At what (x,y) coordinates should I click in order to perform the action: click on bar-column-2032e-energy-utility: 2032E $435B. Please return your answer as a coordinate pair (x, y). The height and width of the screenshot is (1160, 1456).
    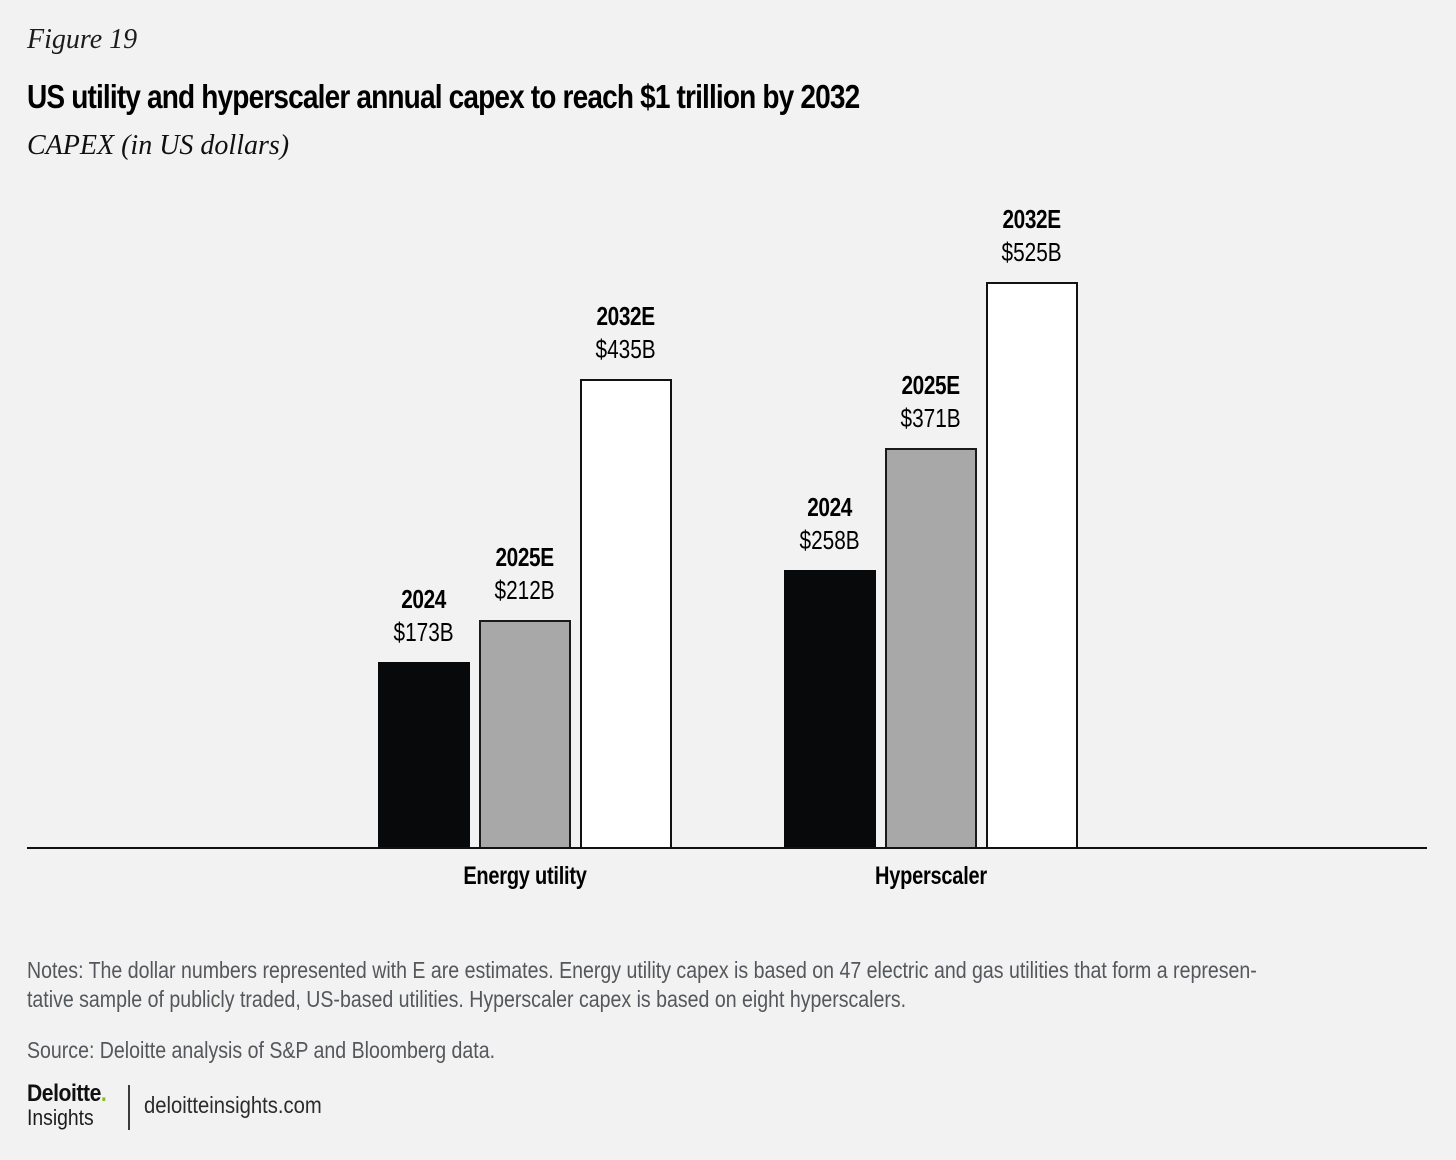
    Looking at the image, I should click on (626, 574).